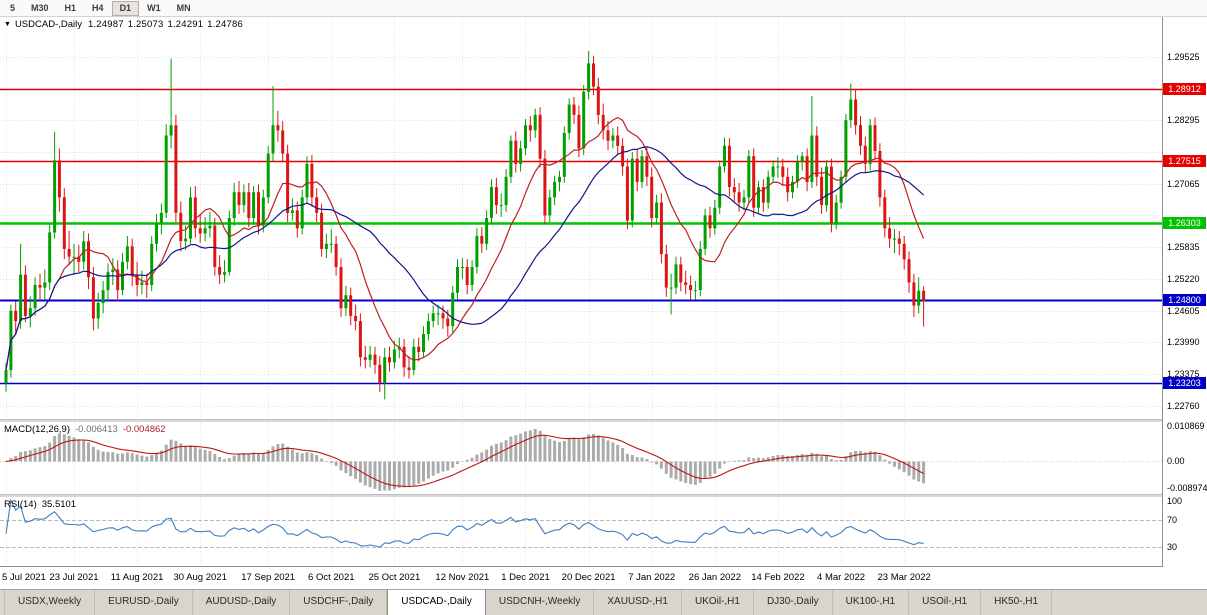 The image size is (1207, 615). What do you see at coordinates (1172, 520) in the screenshot?
I see `price-tick-label: 70` at bounding box center [1172, 520].